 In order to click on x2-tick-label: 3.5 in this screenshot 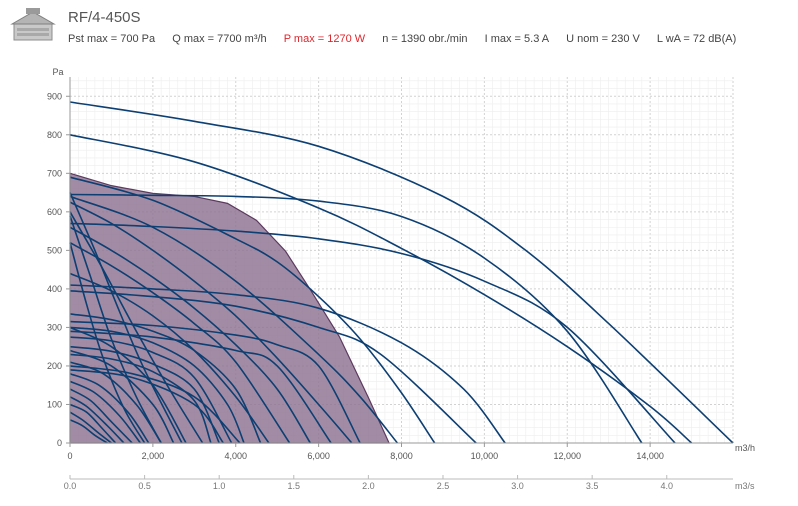, I will do `click(592, 486)`.